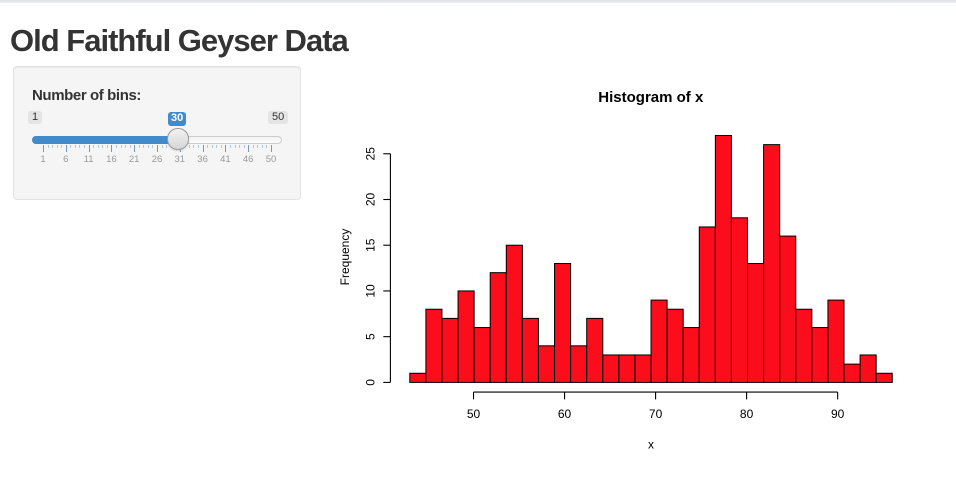 The width and height of the screenshot is (956, 487). I want to click on svg-text: x, so click(651, 444).